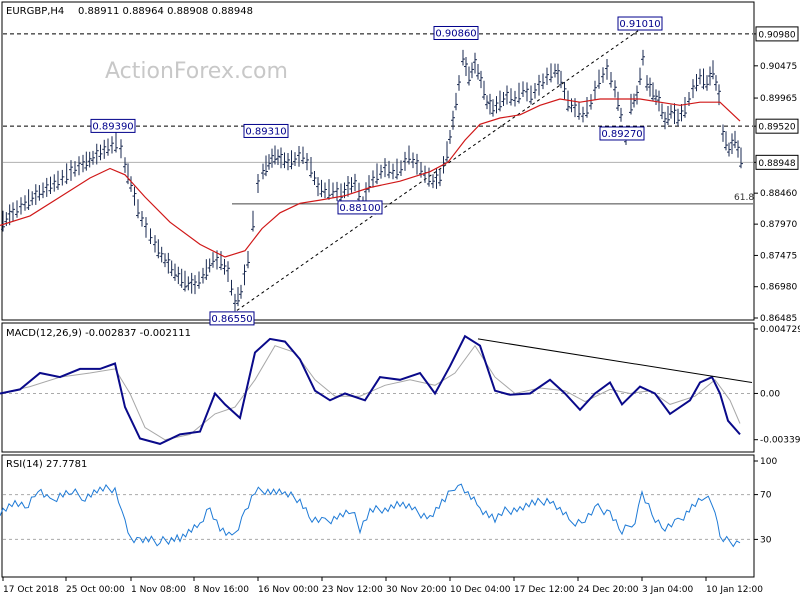 Image resolution: width=800 pixels, height=600 pixels. What do you see at coordinates (196, 71) in the screenshot?
I see `watermark: ActionForex.com` at bounding box center [196, 71].